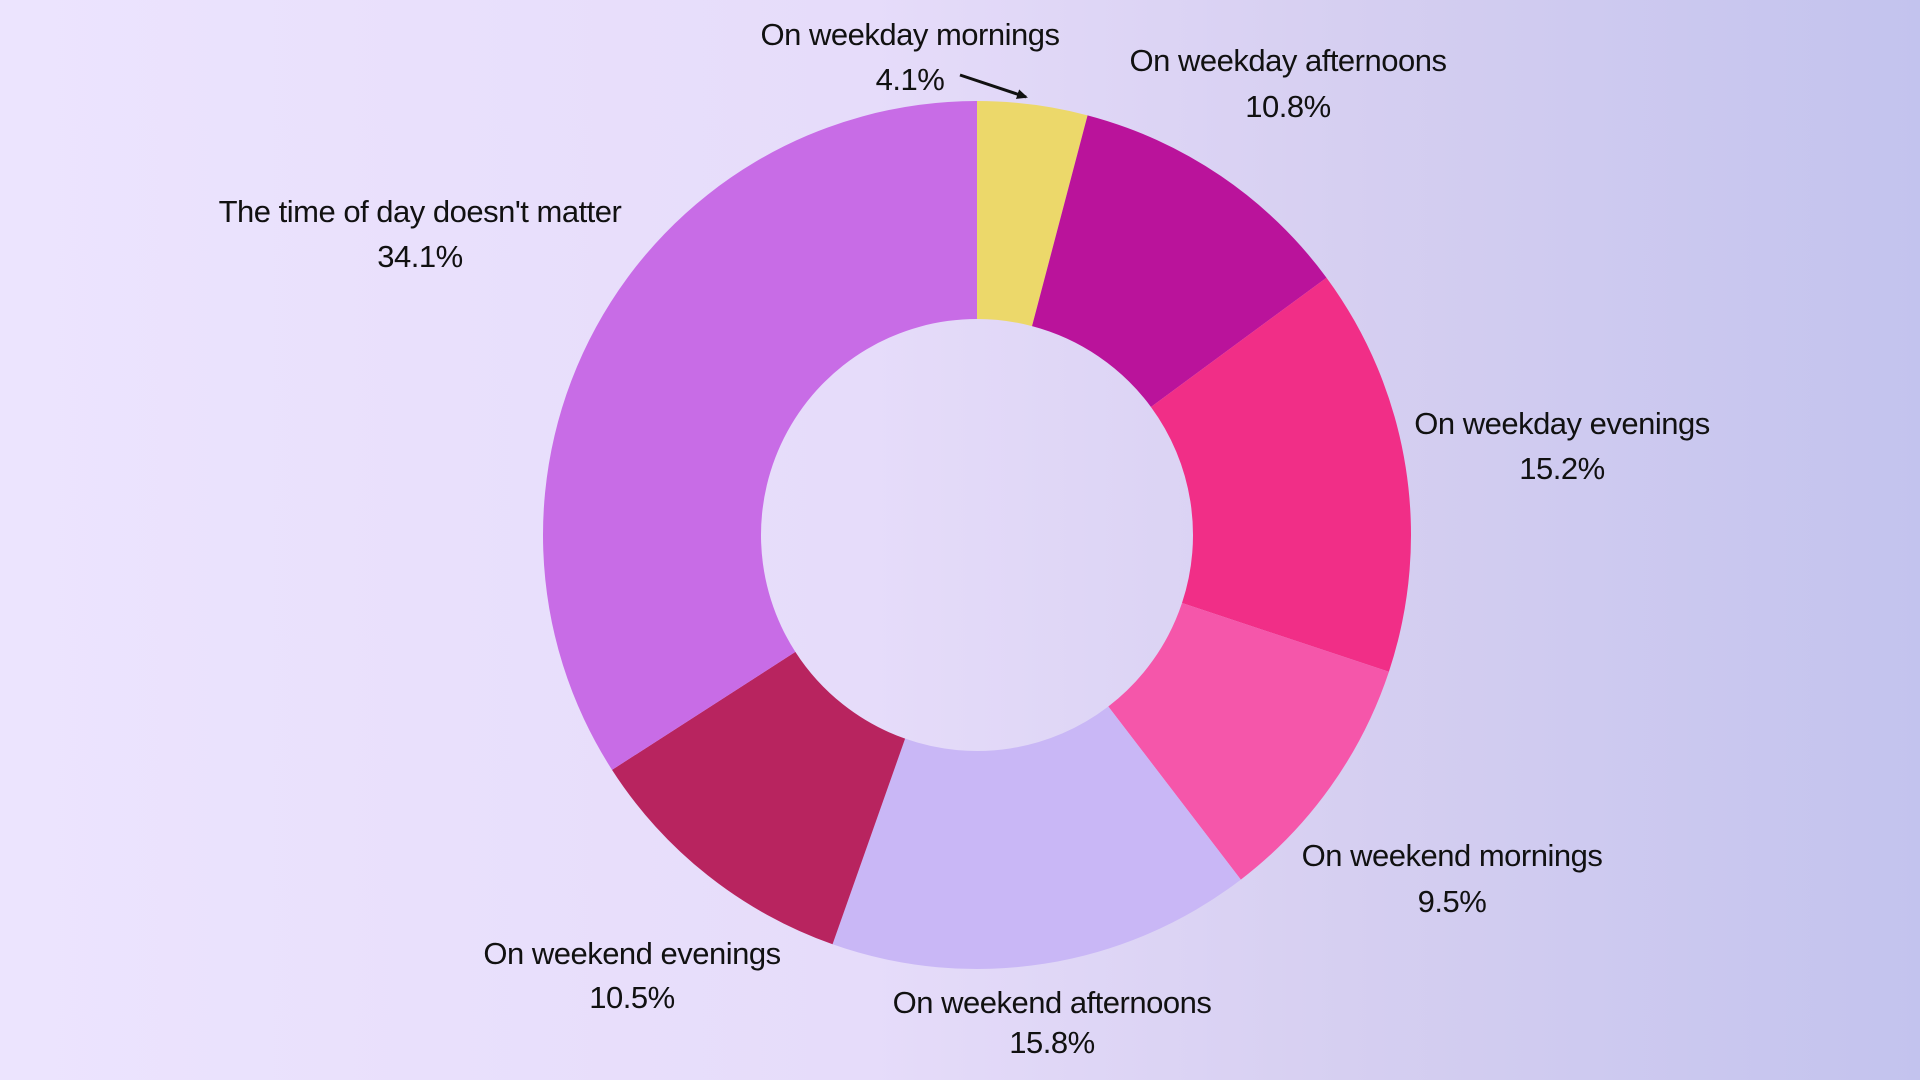  I want to click on slice-value-label: 9.5%, so click(1452, 901).